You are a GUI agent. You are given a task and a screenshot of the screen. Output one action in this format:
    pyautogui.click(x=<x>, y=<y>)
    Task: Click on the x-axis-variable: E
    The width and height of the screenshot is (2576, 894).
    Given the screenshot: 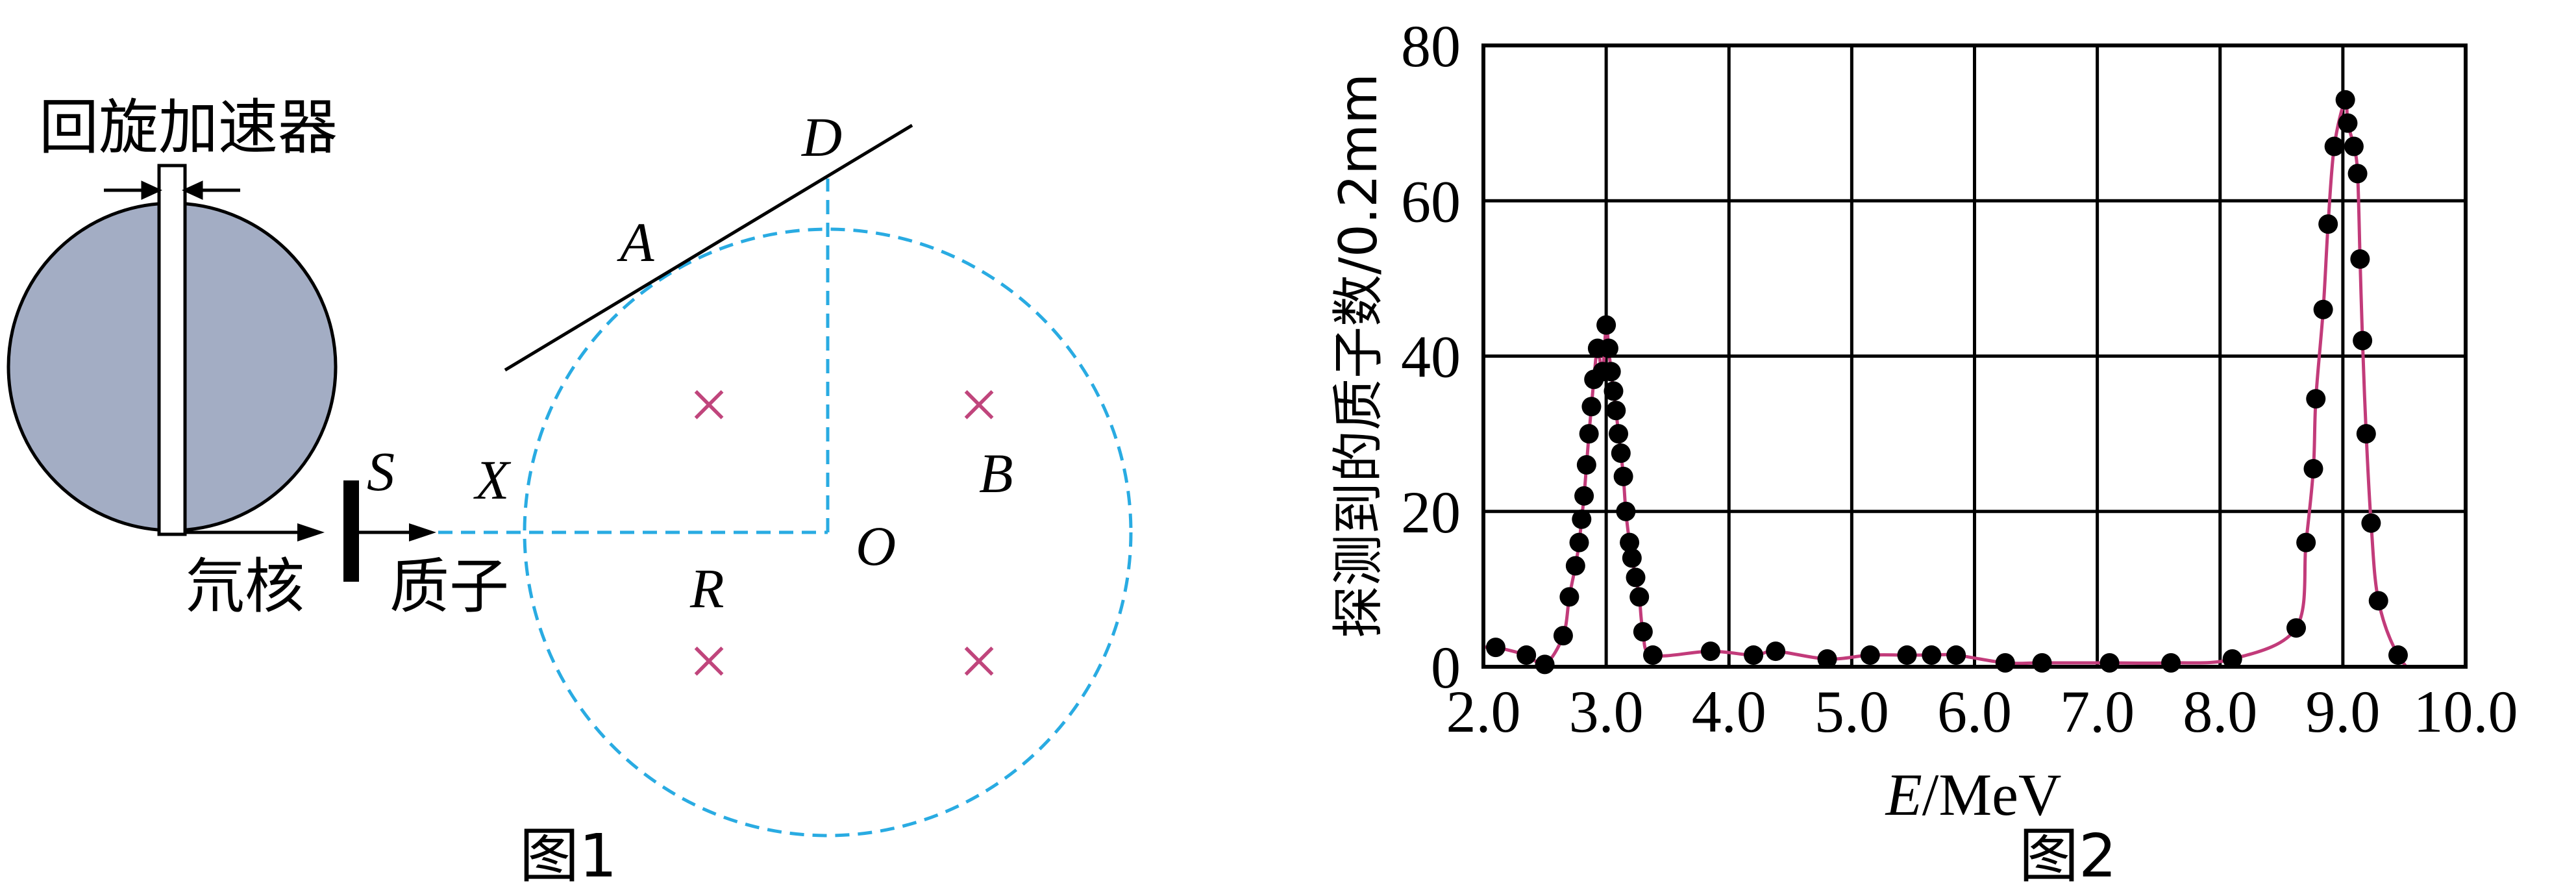 What is the action you would take?
    pyautogui.click(x=1903, y=795)
    